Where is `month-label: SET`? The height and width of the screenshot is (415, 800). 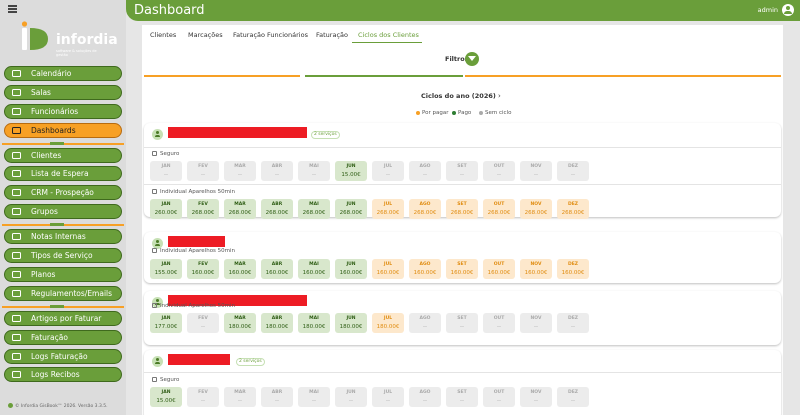 month-label: SET is located at coordinates (462, 264).